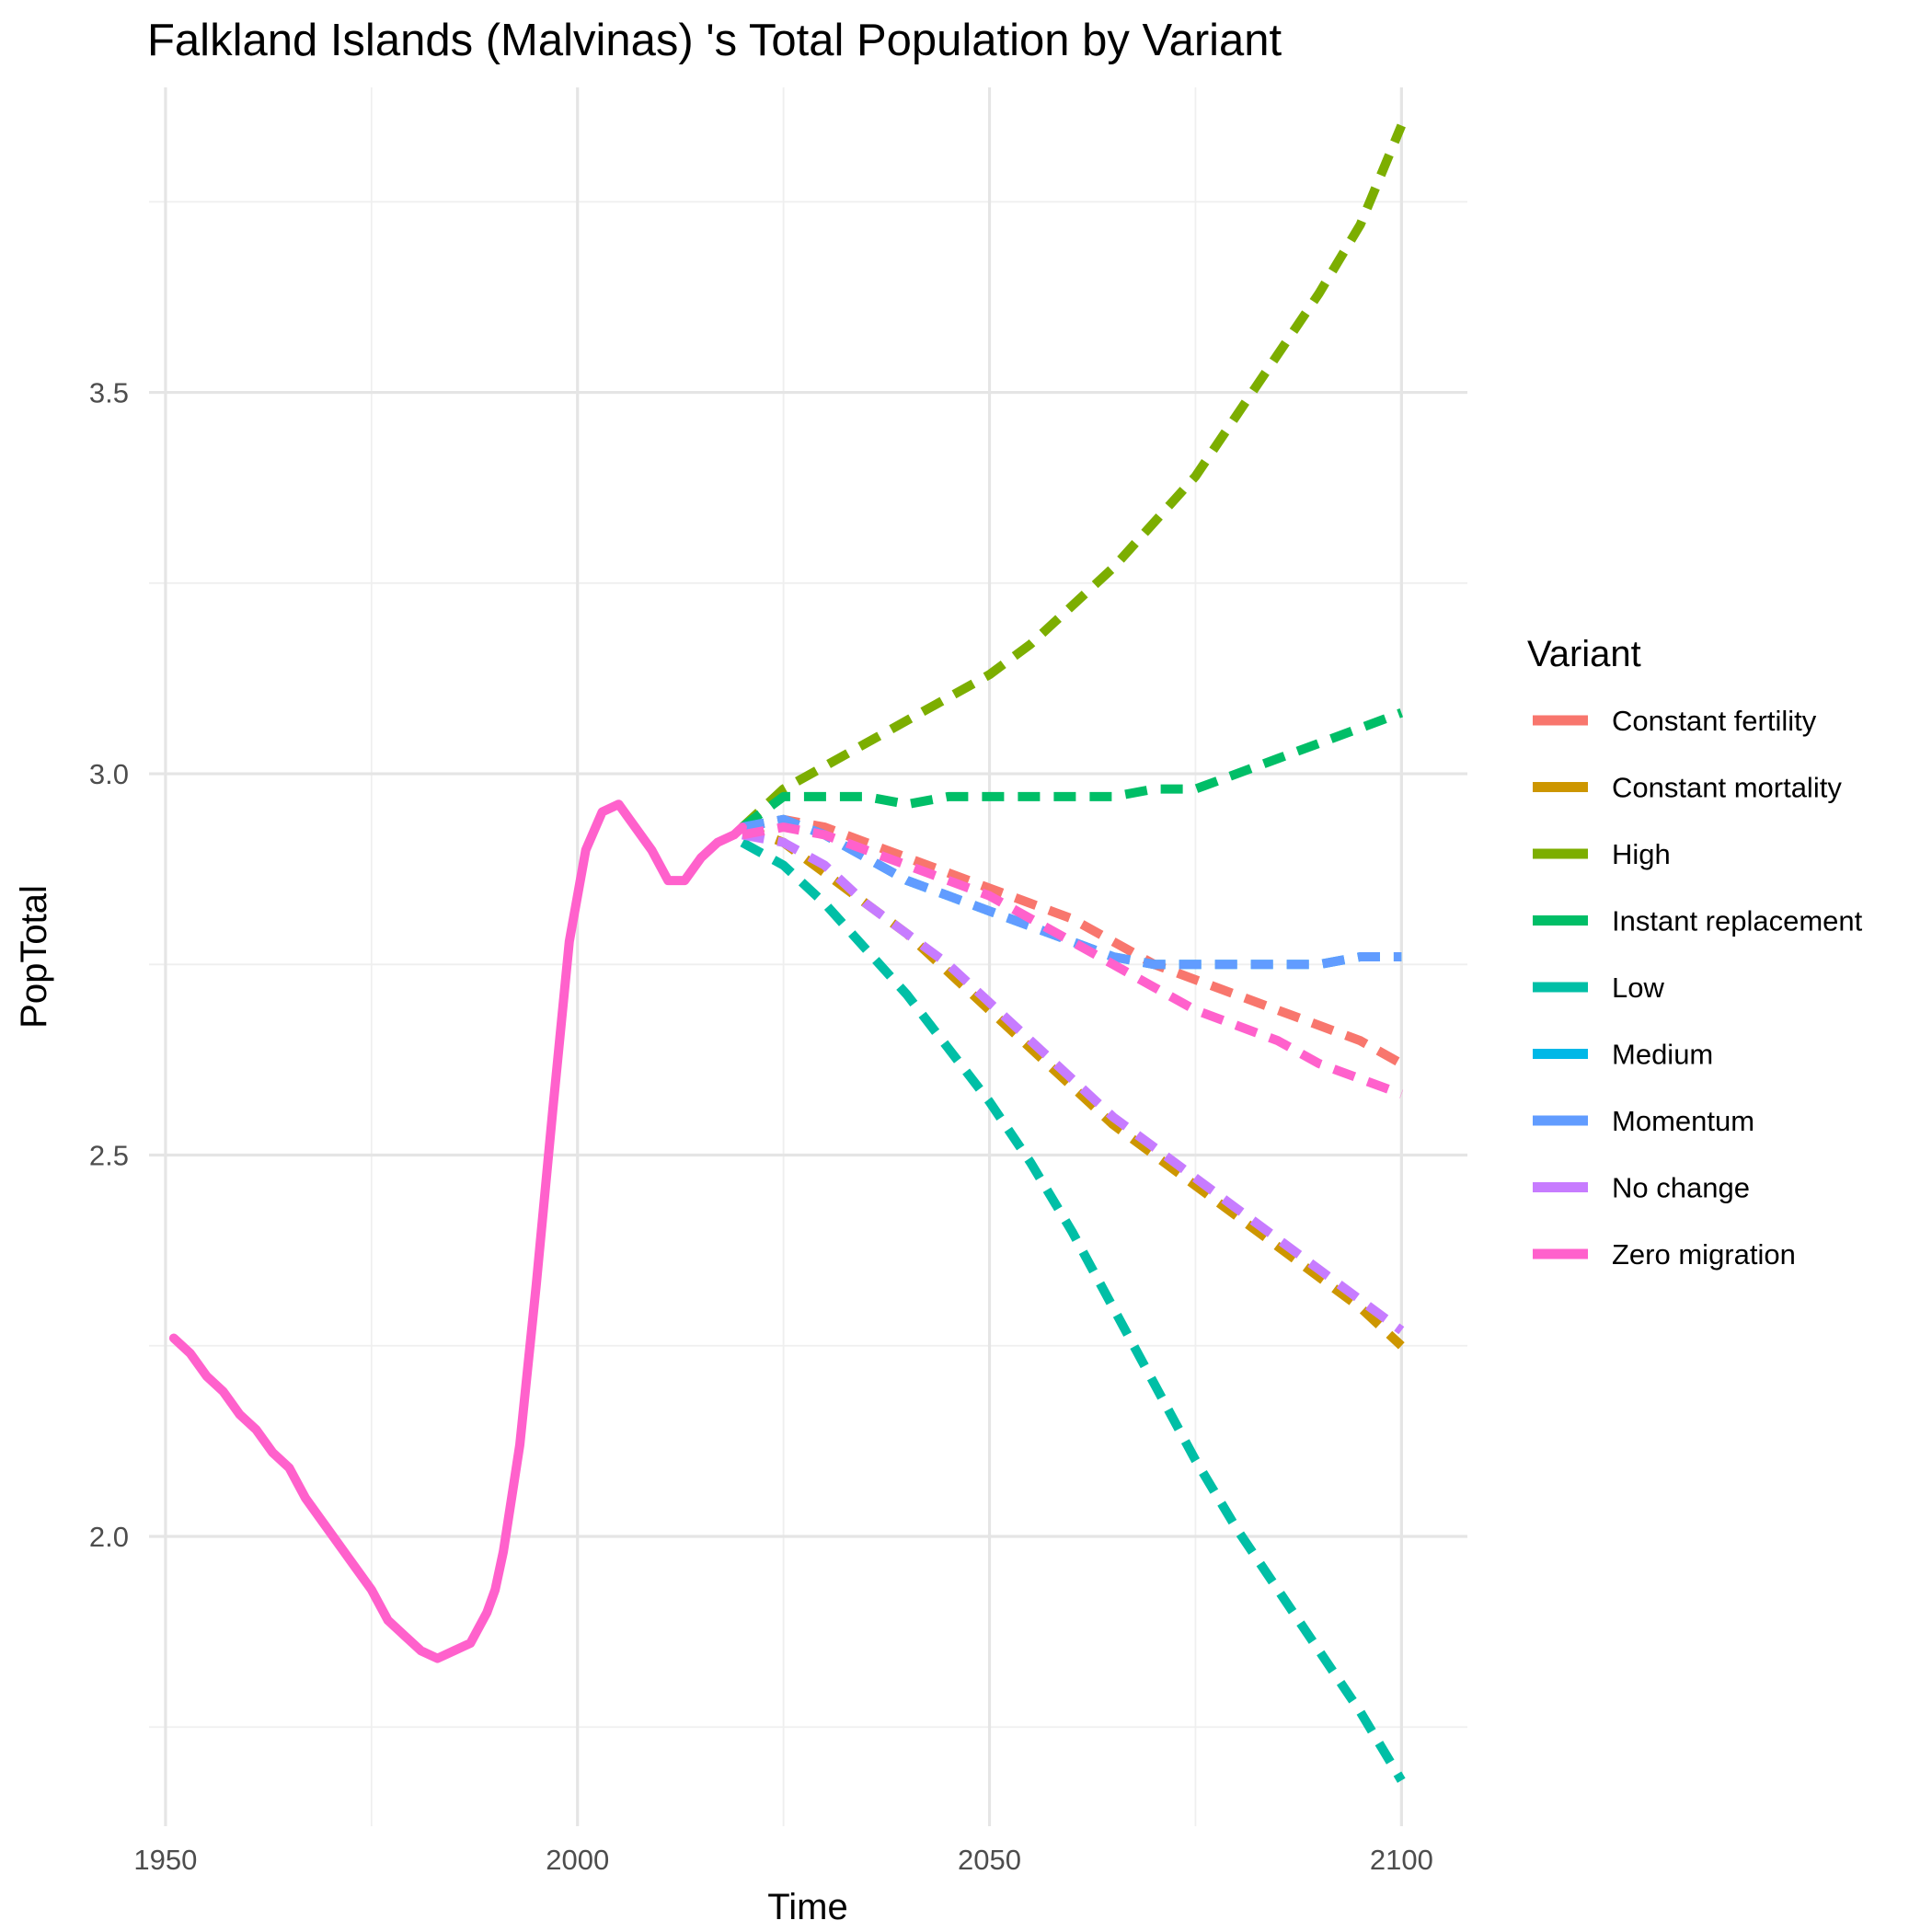  I want to click on x-tick-label: 2050, so click(989, 1860).